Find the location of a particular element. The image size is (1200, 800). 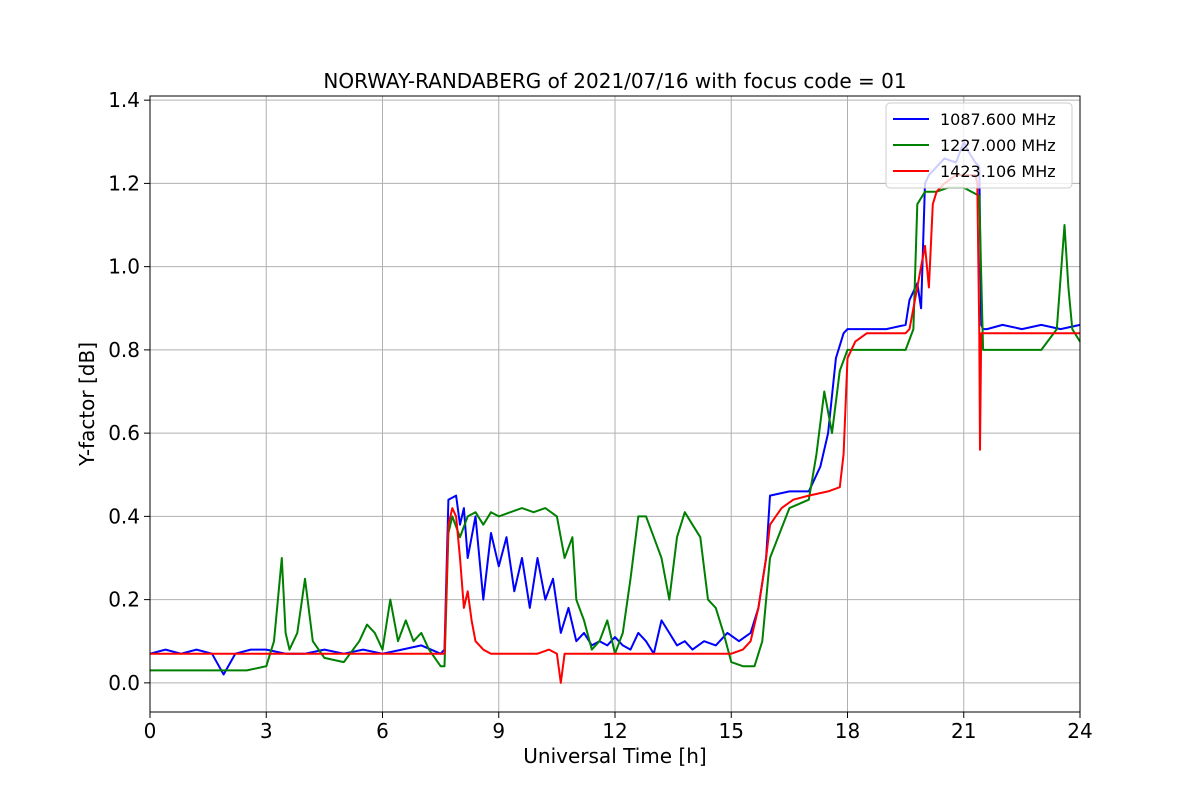

y-tick-label: 0.6 is located at coordinates (124, 433).